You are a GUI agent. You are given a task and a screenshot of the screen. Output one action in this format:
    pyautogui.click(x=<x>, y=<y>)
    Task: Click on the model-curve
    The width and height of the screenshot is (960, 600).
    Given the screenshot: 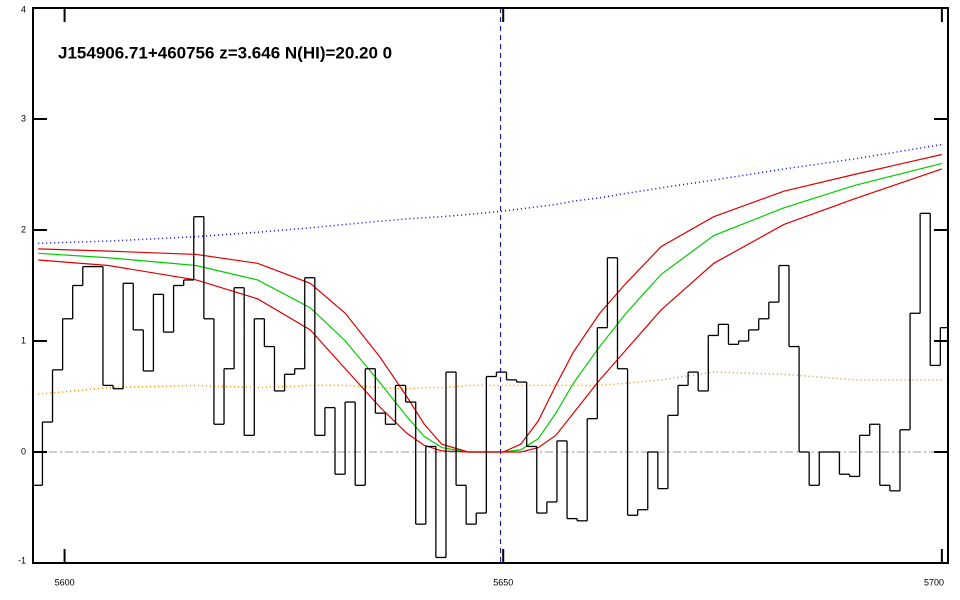 What is the action you would take?
    pyautogui.click(x=490, y=383)
    